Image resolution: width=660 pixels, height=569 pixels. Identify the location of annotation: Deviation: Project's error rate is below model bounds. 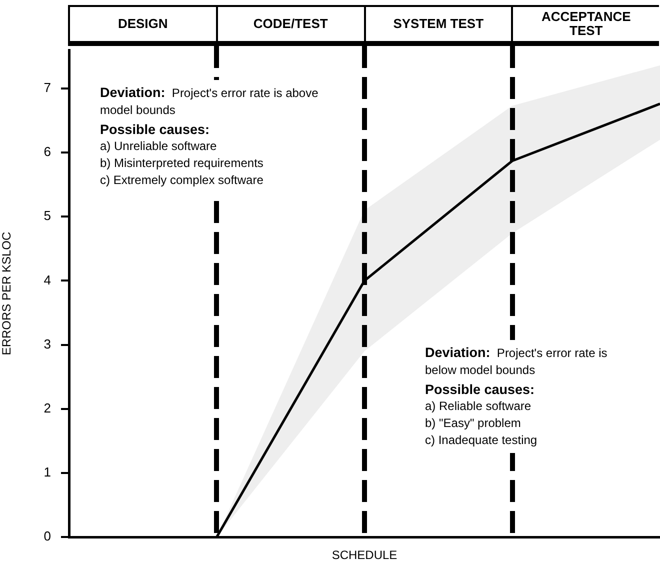
(516, 361).